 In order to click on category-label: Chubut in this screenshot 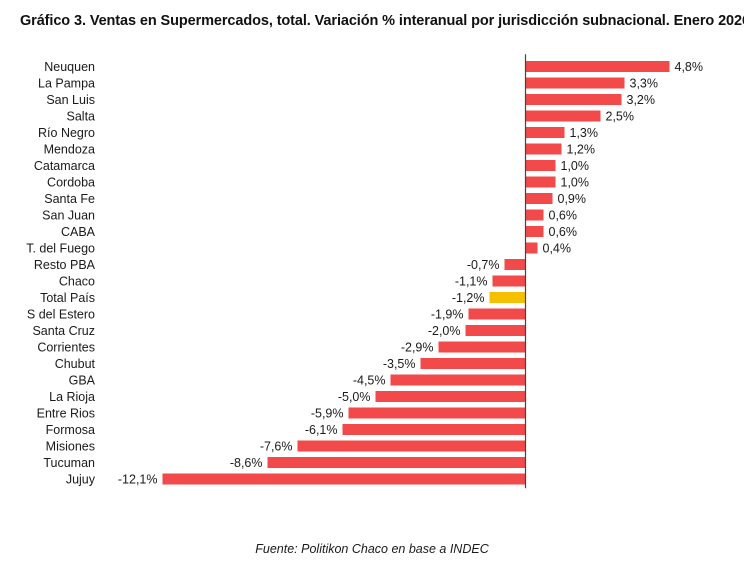, I will do `click(75, 364)`.